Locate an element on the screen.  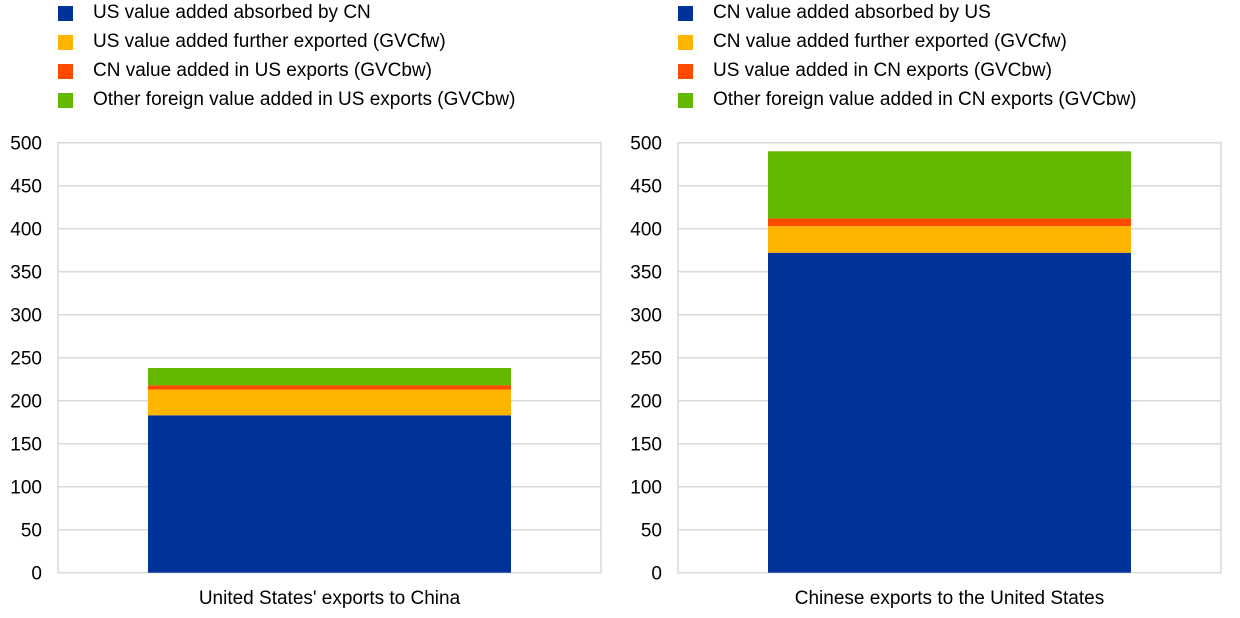
legend-label: US value added in CN exports (GVCbw) is located at coordinates (882, 70).